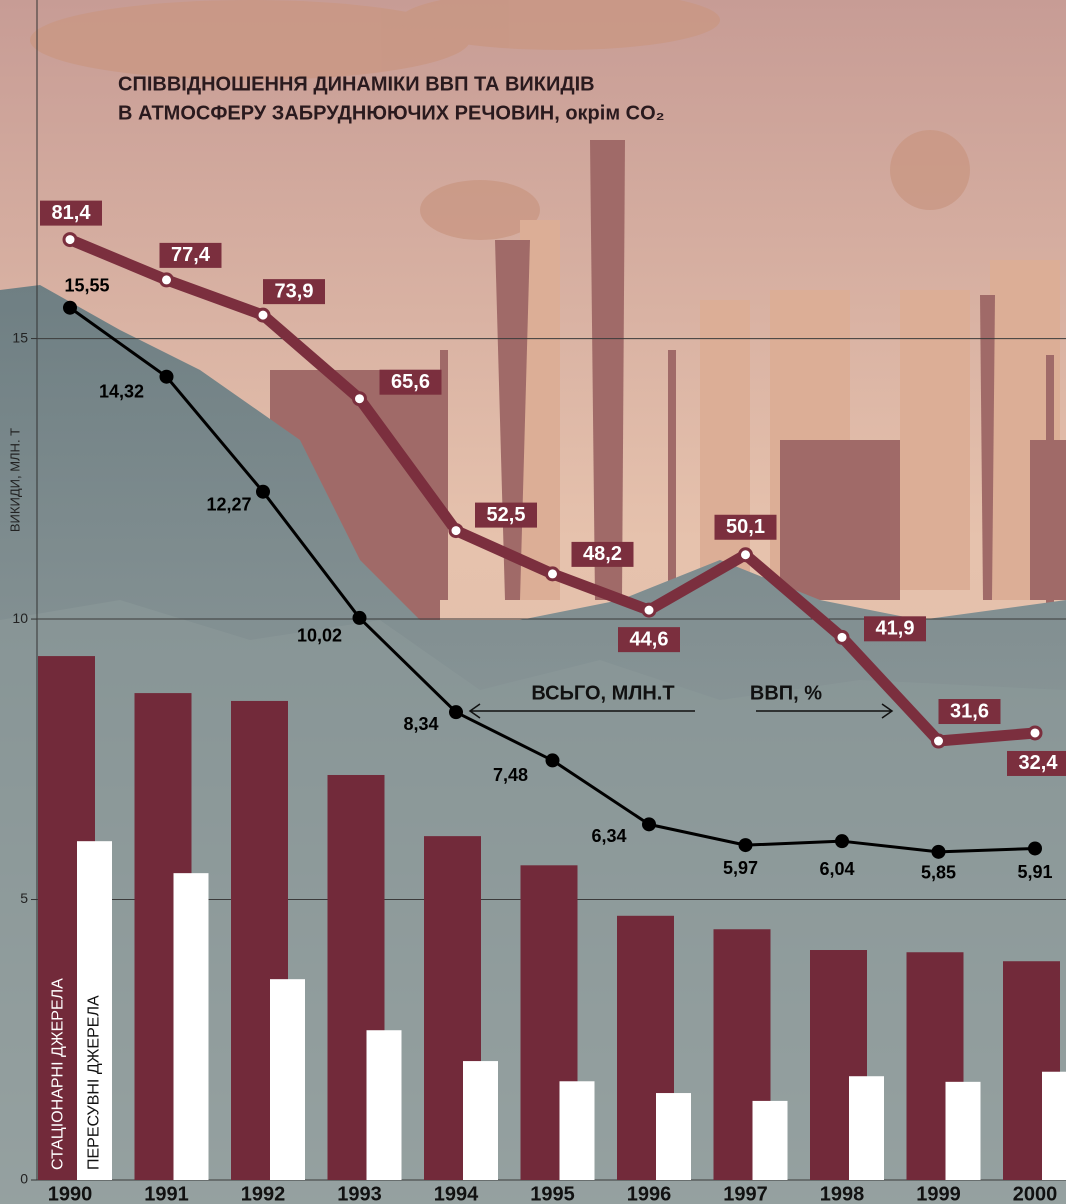  What do you see at coordinates (1035, 1193) in the screenshot?
I see `x-tick-label: 2000` at bounding box center [1035, 1193].